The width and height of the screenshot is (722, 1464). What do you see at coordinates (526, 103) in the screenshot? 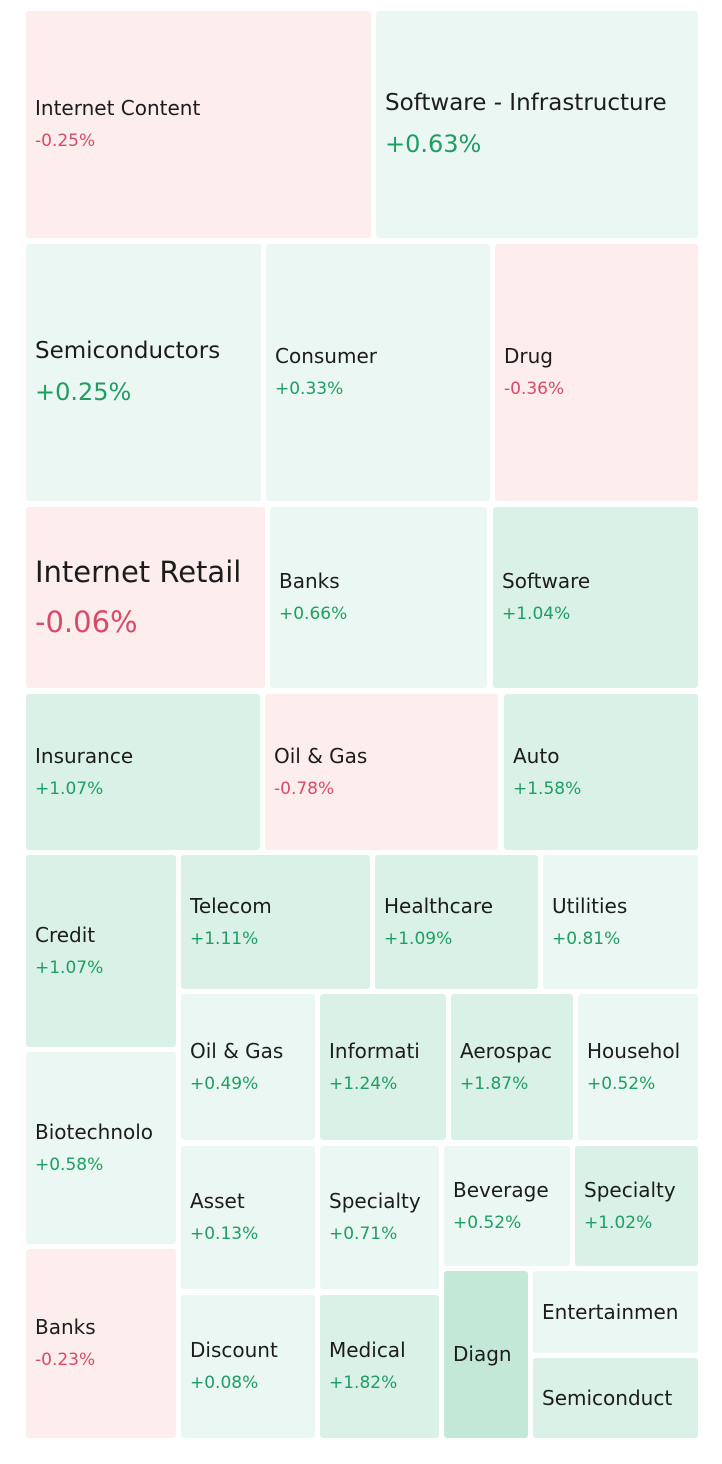
I see `sector-name: Software - Infrastructure` at bounding box center [526, 103].